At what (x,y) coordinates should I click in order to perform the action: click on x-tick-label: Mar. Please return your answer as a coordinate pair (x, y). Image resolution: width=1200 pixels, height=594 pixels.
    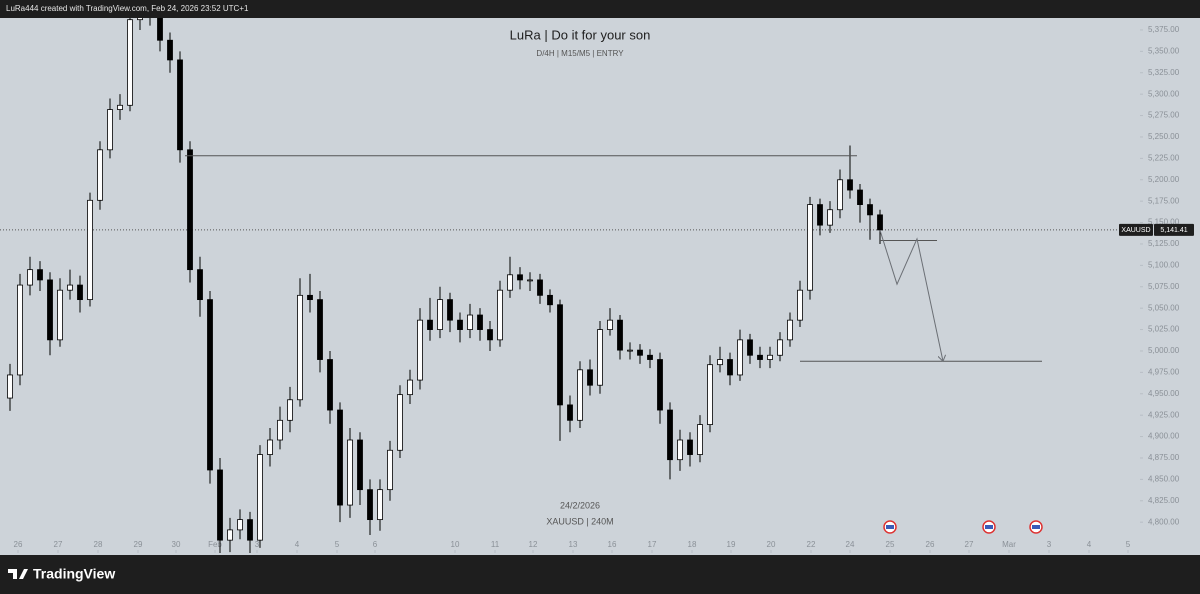
    Looking at the image, I should click on (1009, 544).